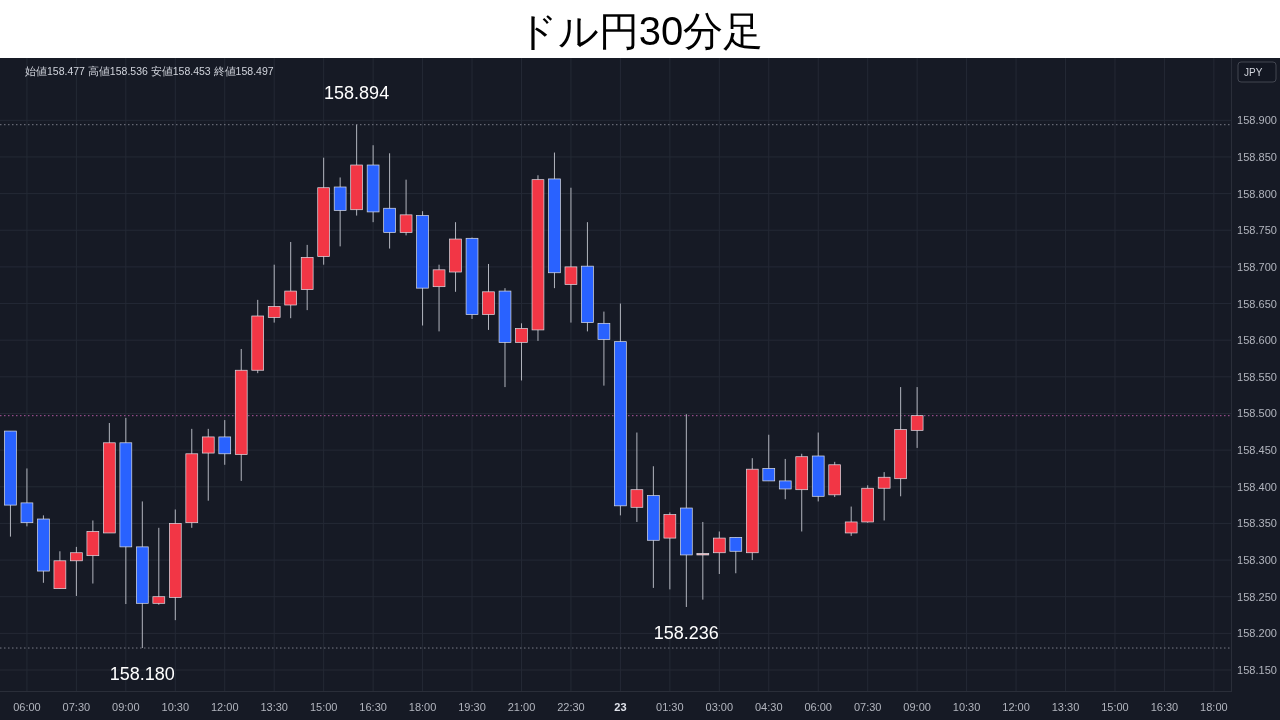  Describe the element at coordinates (1257, 670) in the screenshot. I see `y-tick-label: 158.150` at that location.